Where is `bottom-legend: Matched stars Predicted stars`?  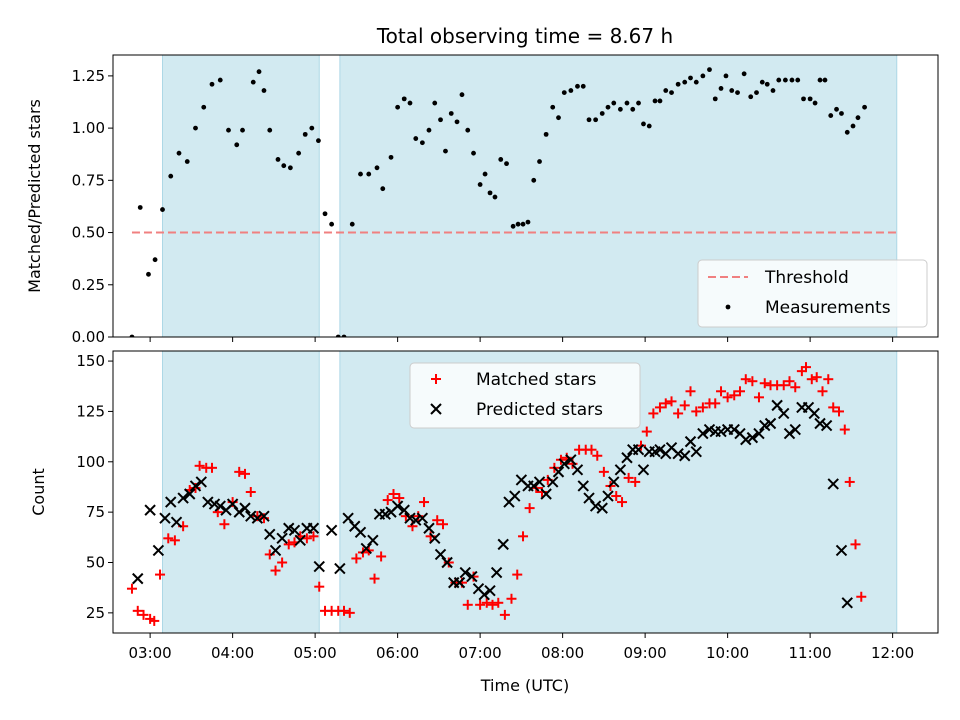
bottom-legend: Matched stars Predicted stars is located at coordinates (525, 395).